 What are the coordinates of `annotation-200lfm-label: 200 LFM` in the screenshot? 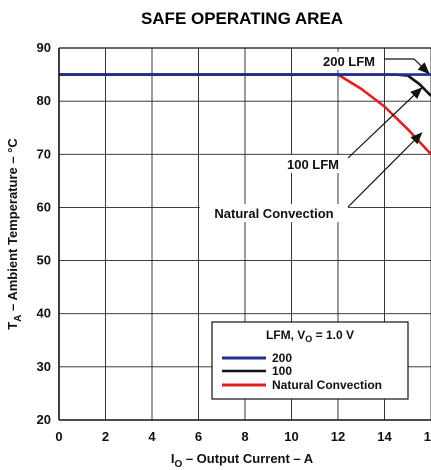 It's located at (349, 61).